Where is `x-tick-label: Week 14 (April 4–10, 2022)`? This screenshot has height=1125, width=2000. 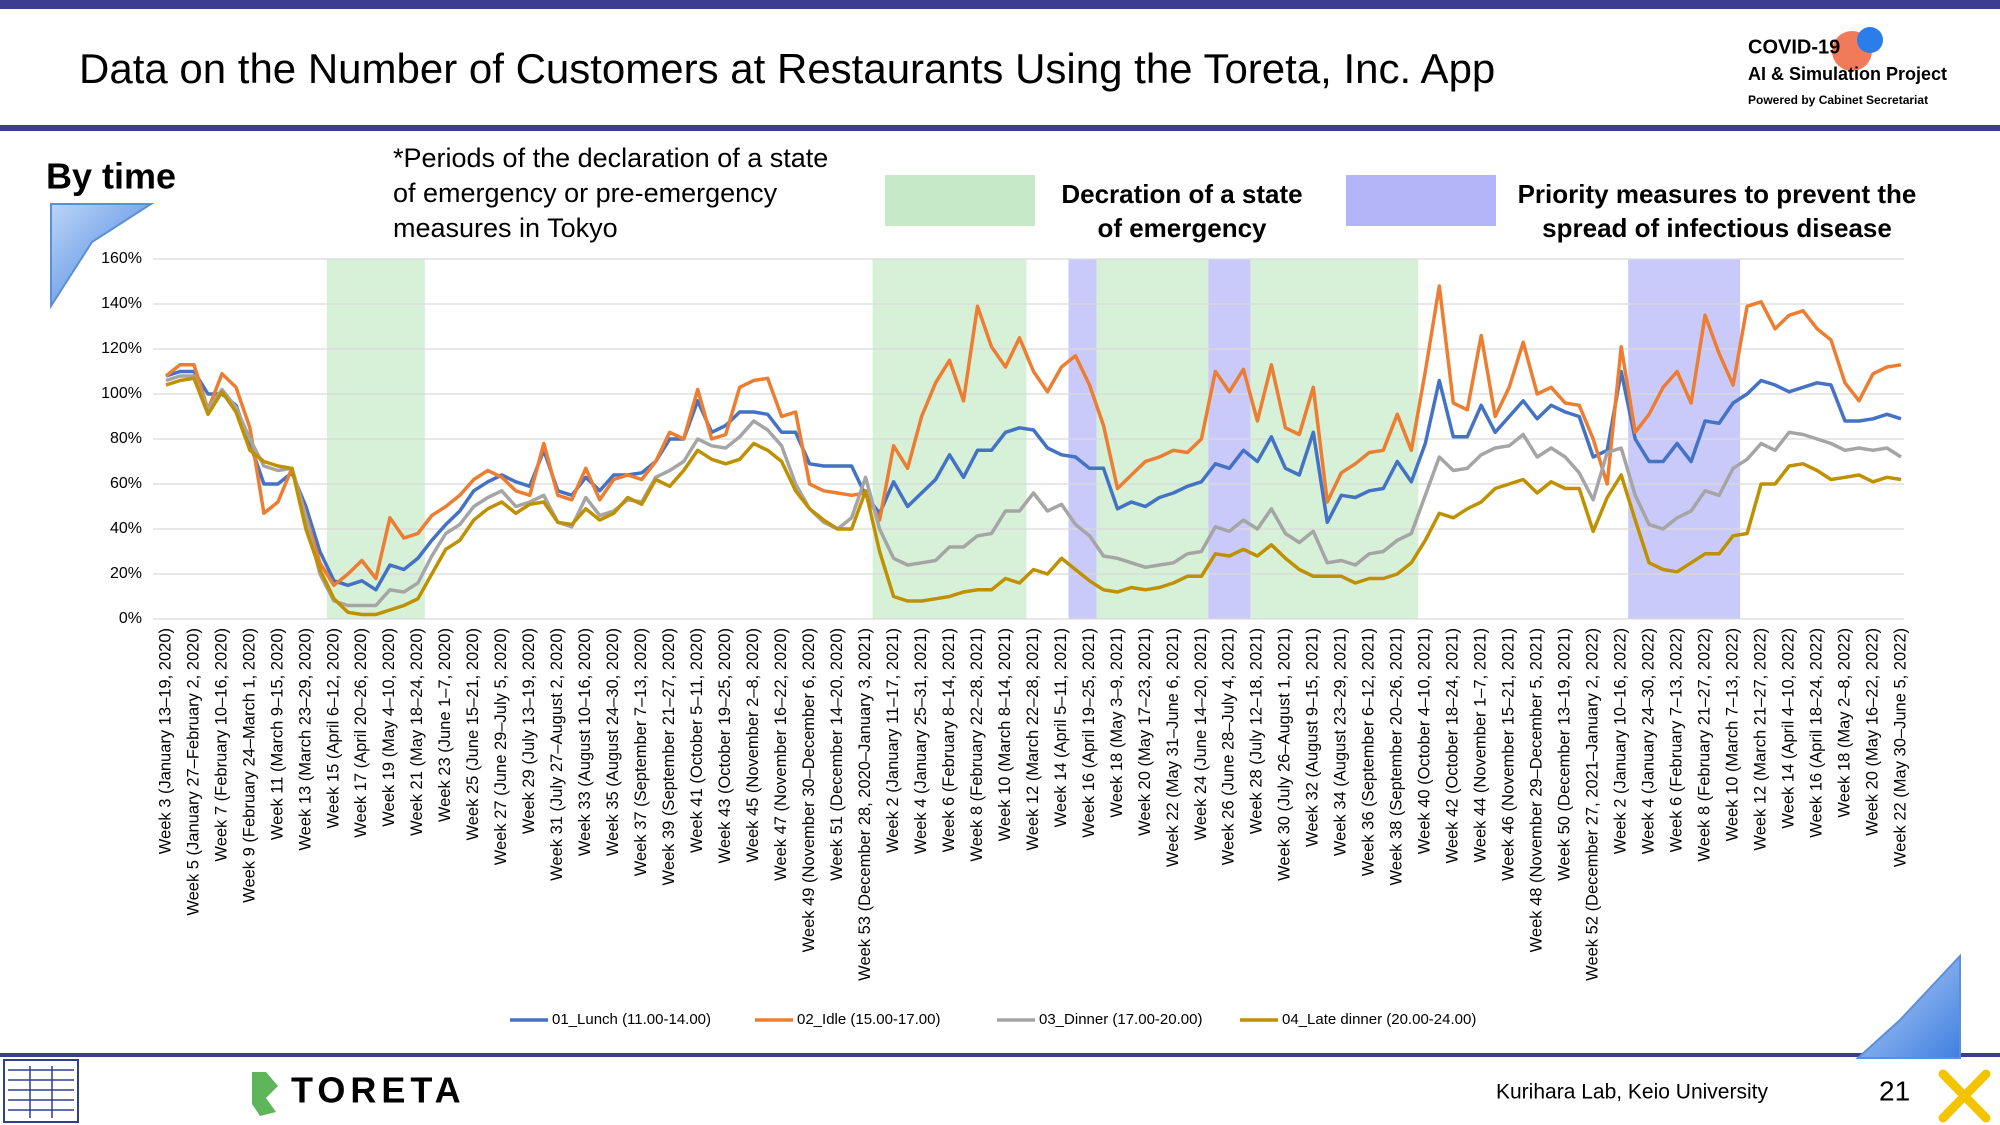 x-tick-label: Week 14 (April 4–10, 2022) is located at coordinates (1788, 728).